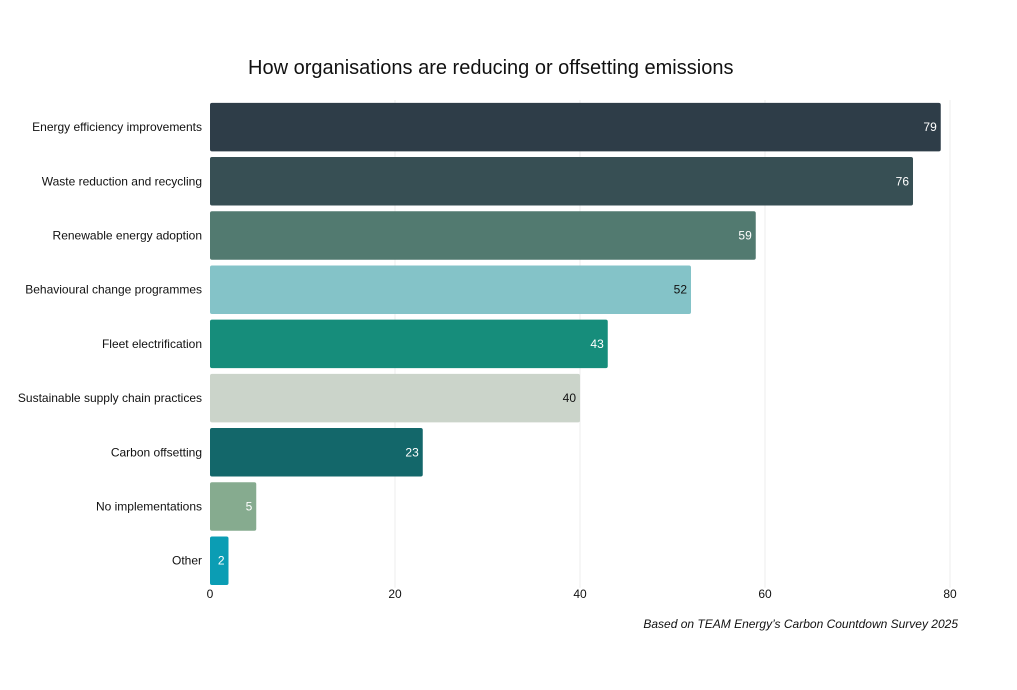 This screenshot has height=690, width=1017. I want to click on category-label-carbon-offsetting: Carbon offsetting, so click(156, 452).